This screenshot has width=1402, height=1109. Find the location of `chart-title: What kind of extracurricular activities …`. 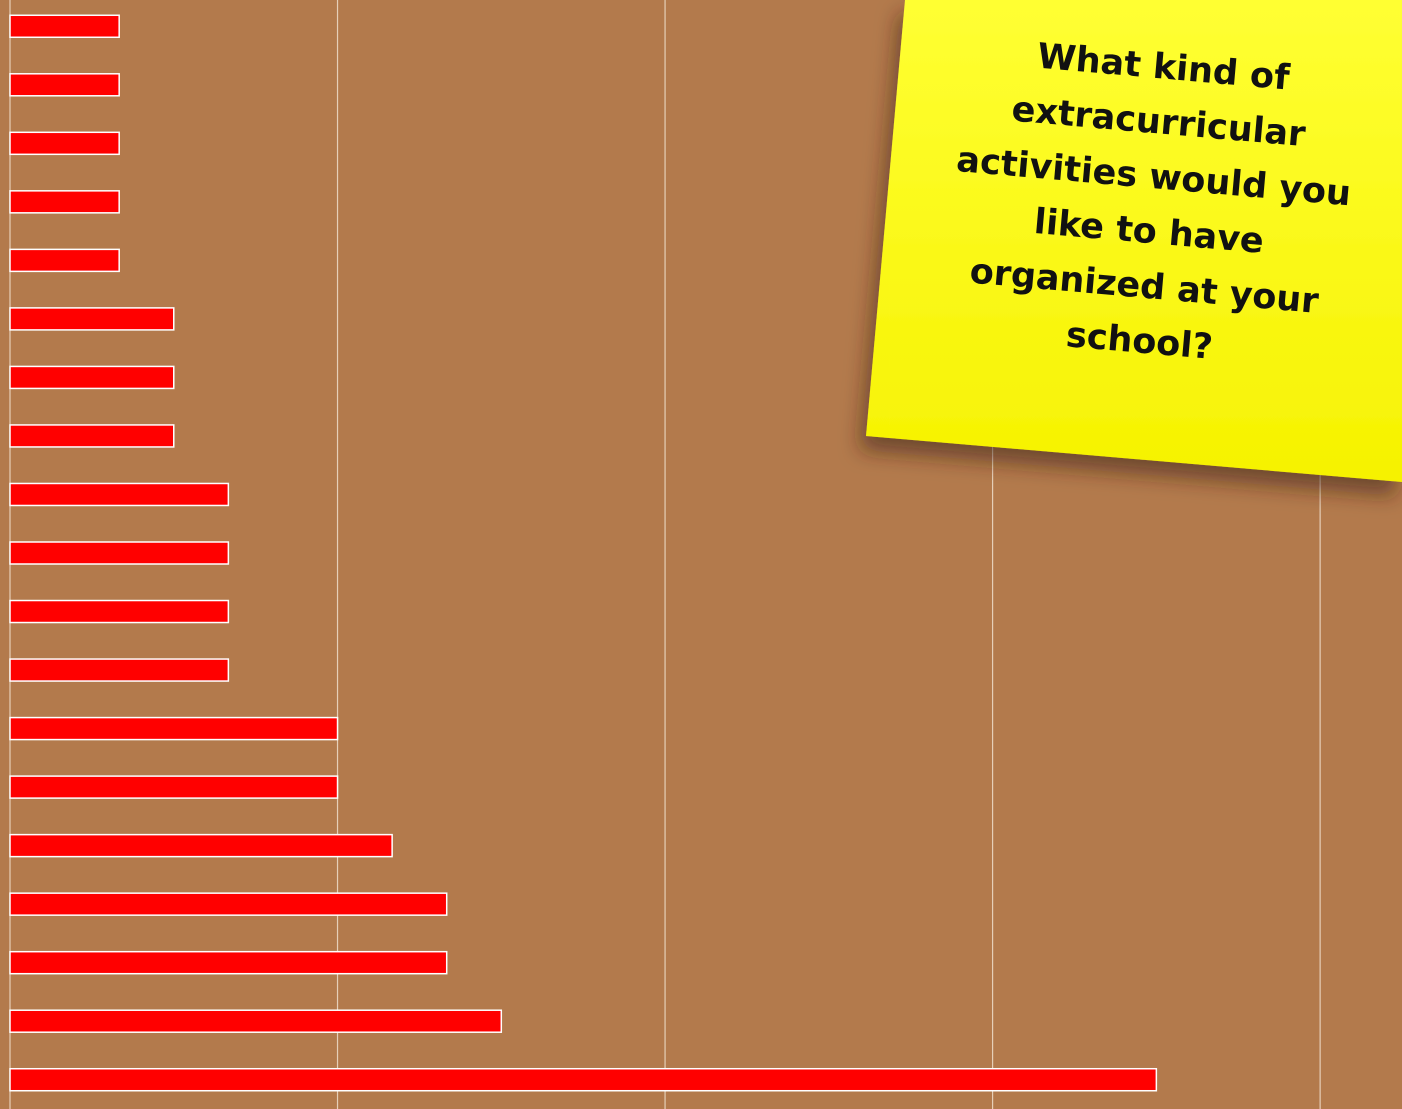

chart-title: What kind of extracurricular activities … is located at coordinates (1153, 202).